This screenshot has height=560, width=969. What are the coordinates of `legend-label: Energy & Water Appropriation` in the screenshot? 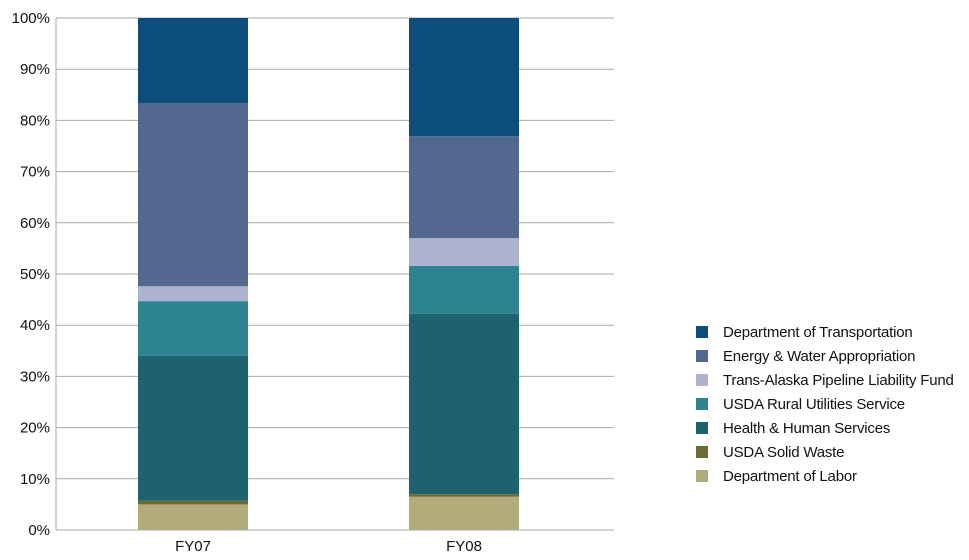 It's located at (819, 356).